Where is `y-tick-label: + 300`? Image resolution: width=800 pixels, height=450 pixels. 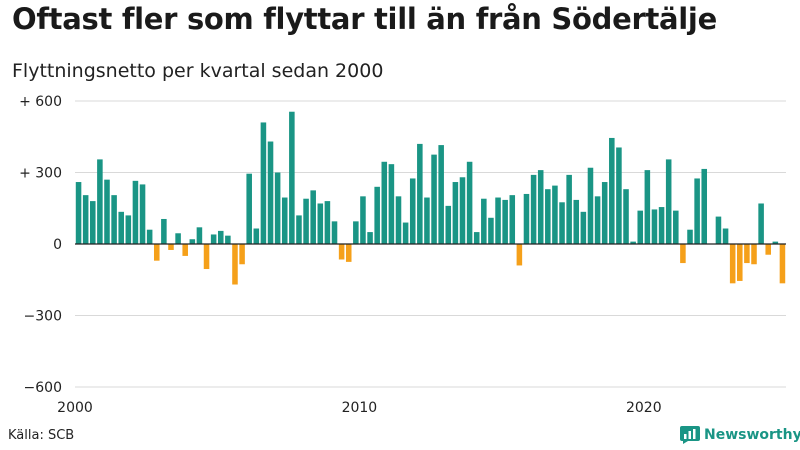
y-tick-label: + 300 is located at coordinates (40, 174).